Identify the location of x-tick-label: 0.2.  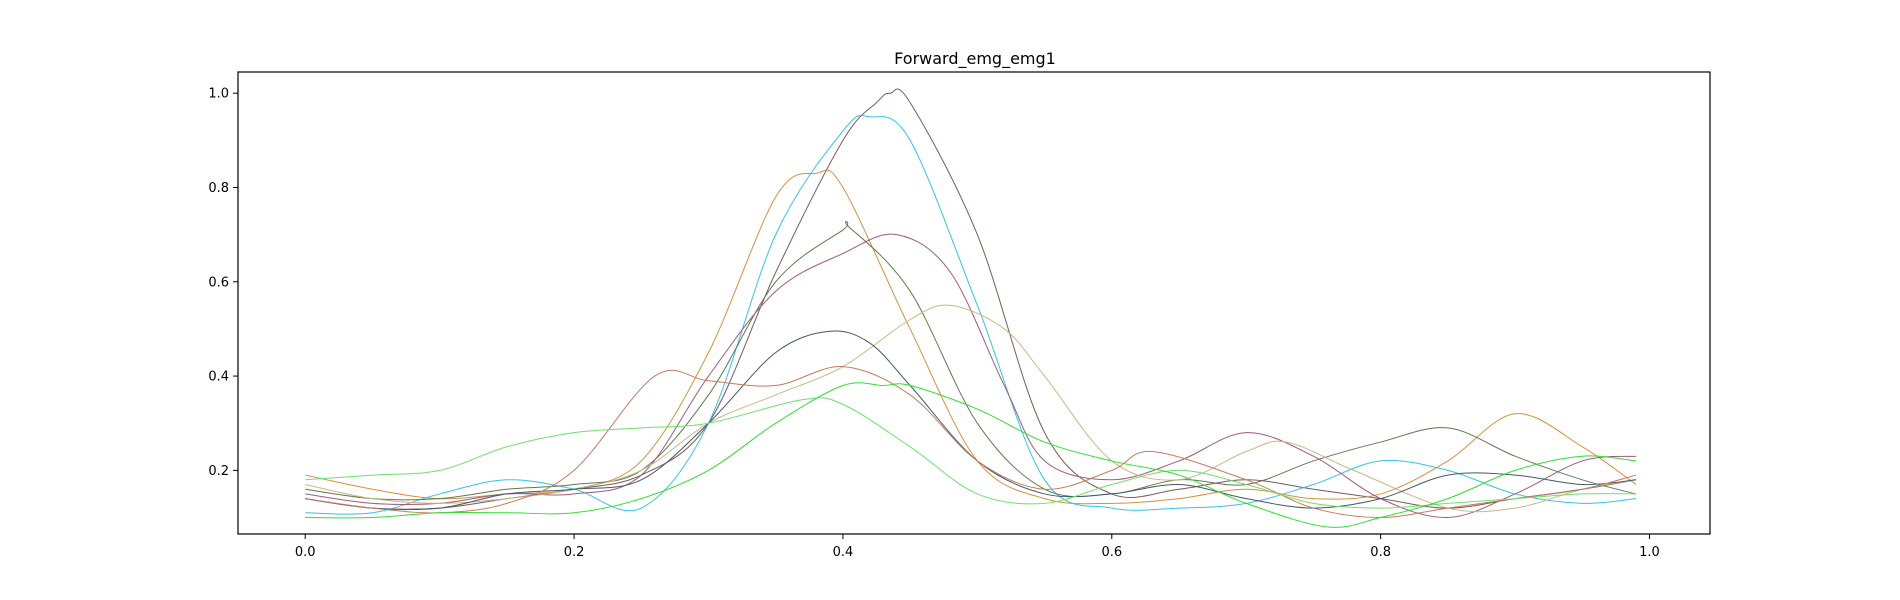
(574, 552).